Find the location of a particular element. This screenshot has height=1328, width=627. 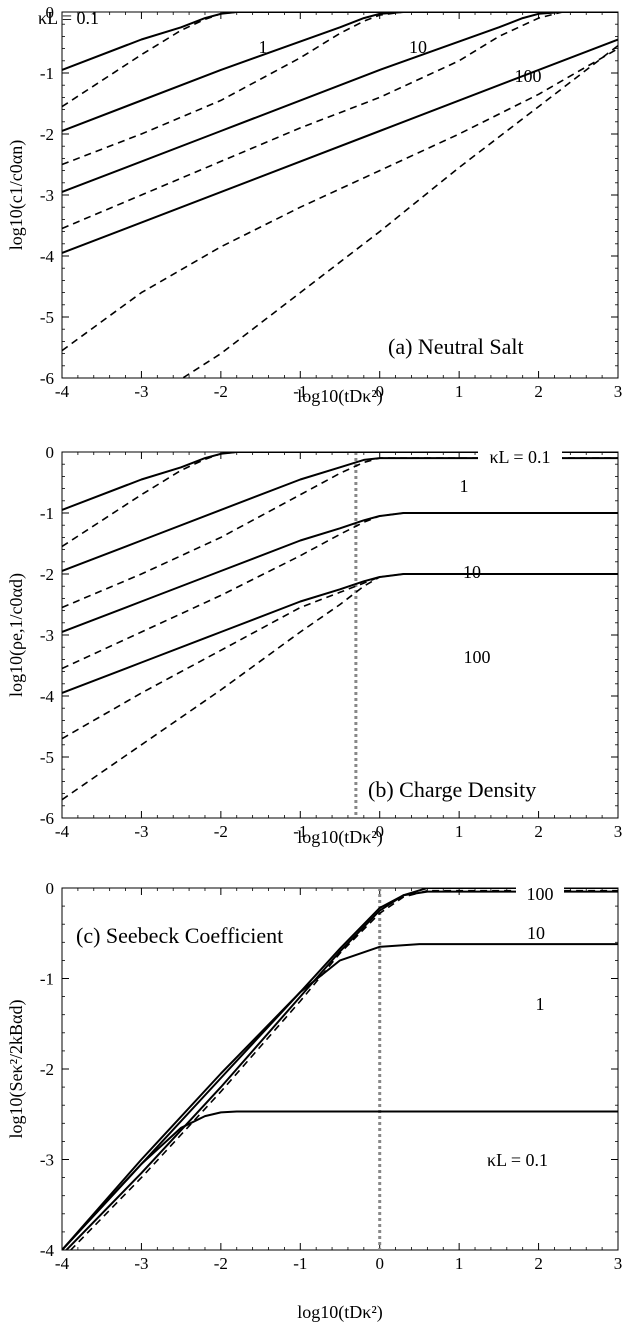

panel-title: (a) Neutral Salt is located at coordinates (456, 346).